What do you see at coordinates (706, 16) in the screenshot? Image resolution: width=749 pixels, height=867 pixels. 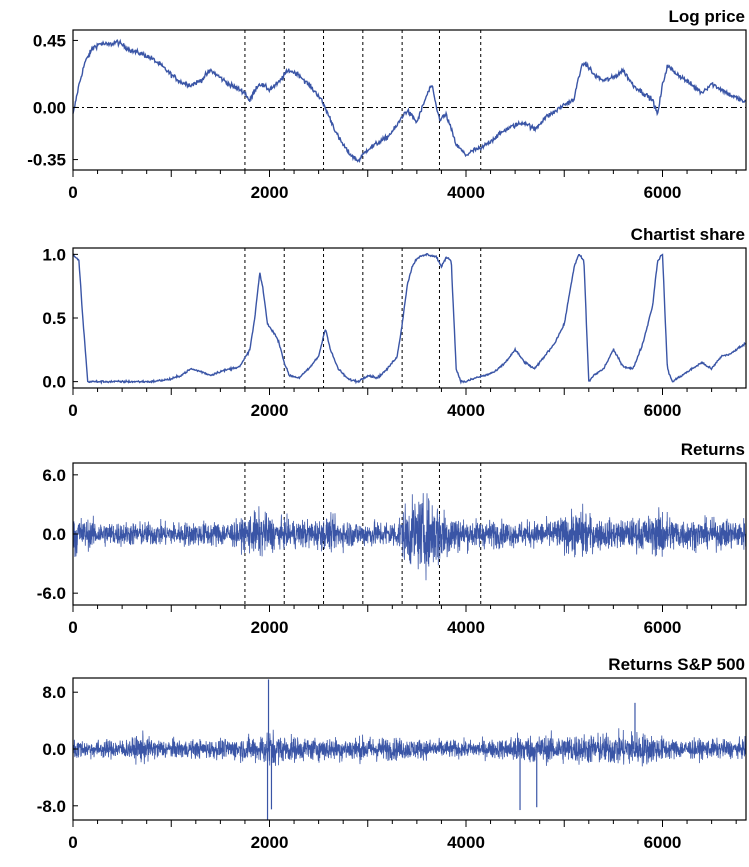 I see `panel-title: Log price` at bounding box center [706, 16].